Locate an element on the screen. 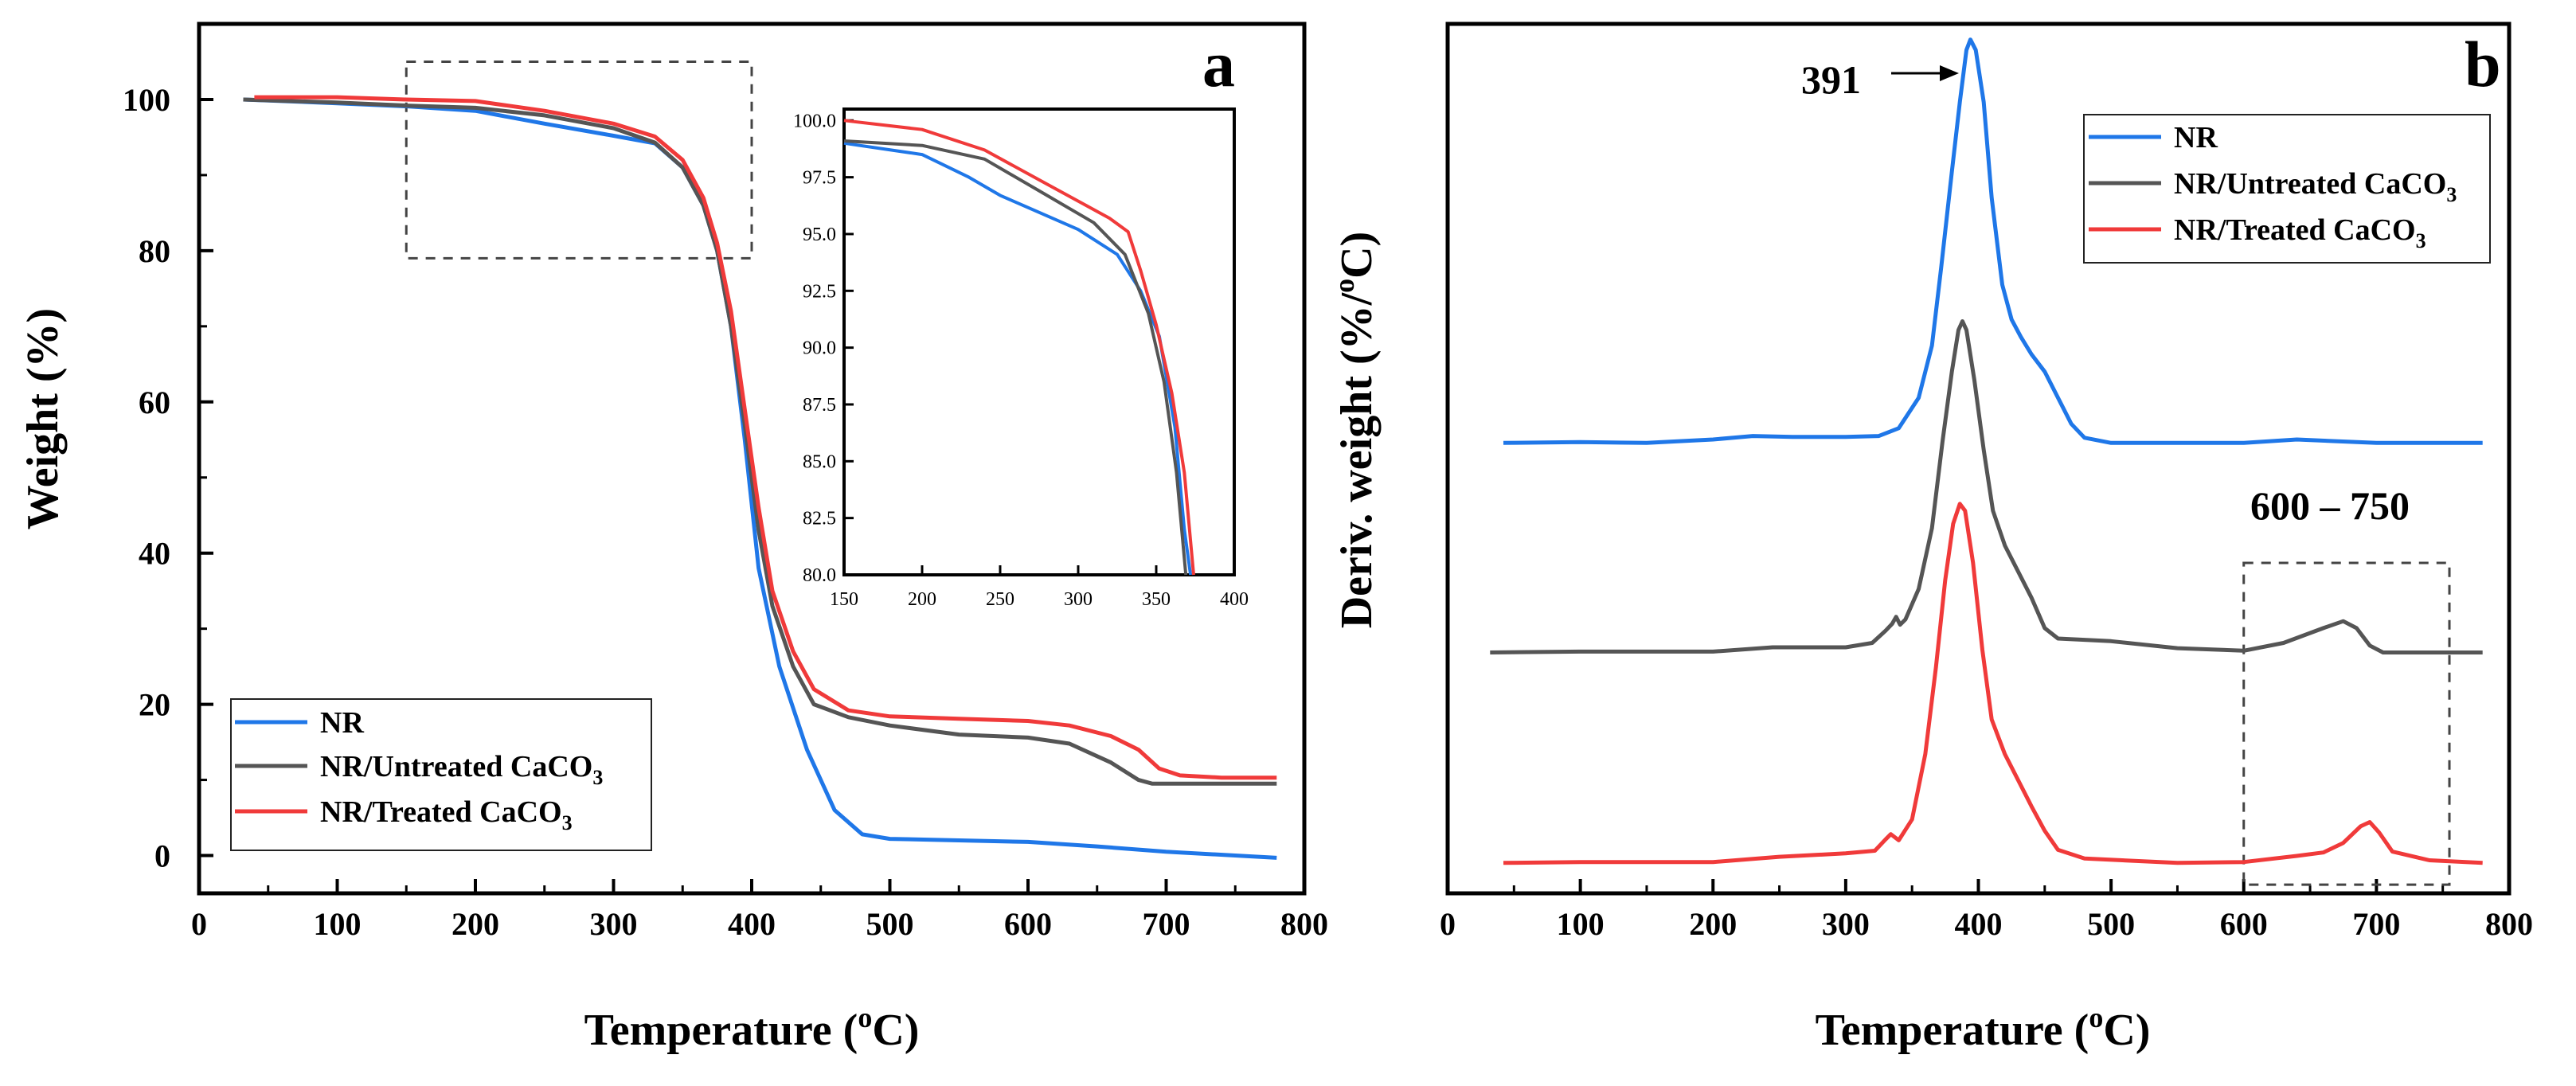 This screenshot has width=2576, height=1086. legend-label-untreated: NR/Untreated CaCO3 is located at coordinates (462, 769).